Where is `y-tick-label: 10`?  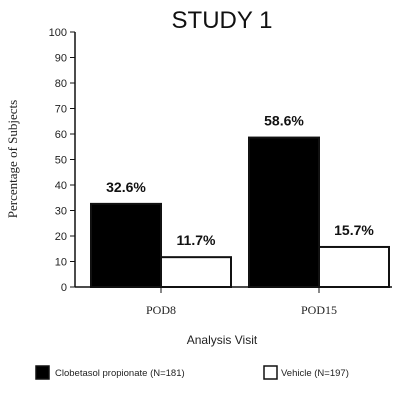 y-tick-label: 10 is located at coordinates (61, 263).